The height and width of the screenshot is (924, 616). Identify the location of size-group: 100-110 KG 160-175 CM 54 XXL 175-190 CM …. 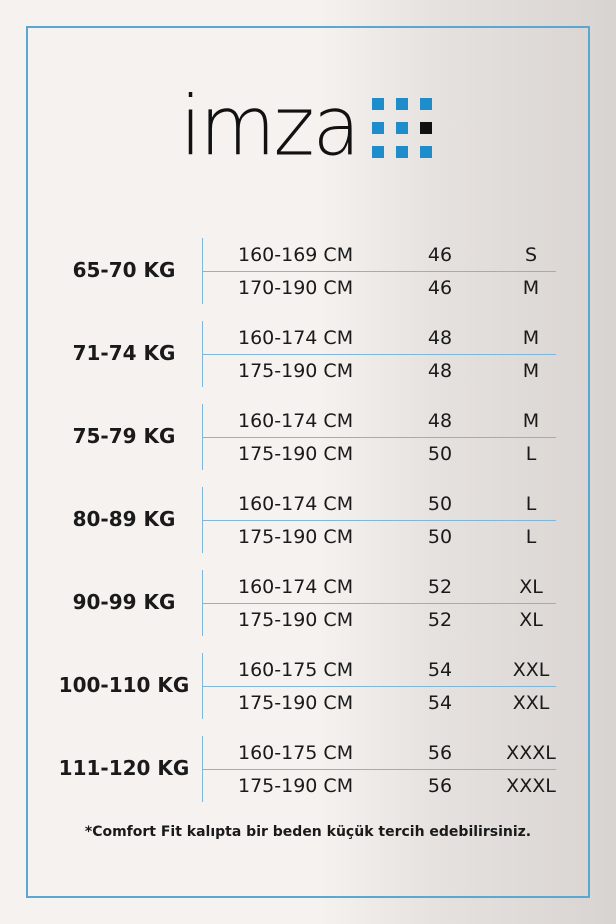
(308, 686).